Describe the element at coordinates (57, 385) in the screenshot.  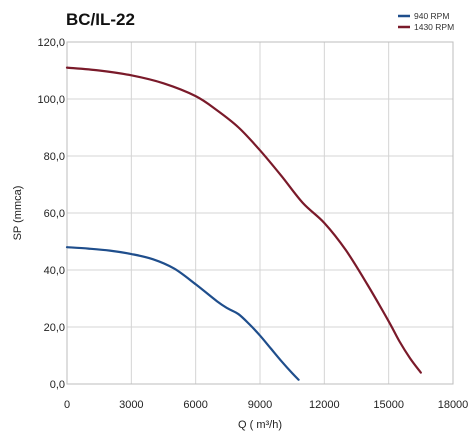
I see `y-tick-label: 0,0` at that location.